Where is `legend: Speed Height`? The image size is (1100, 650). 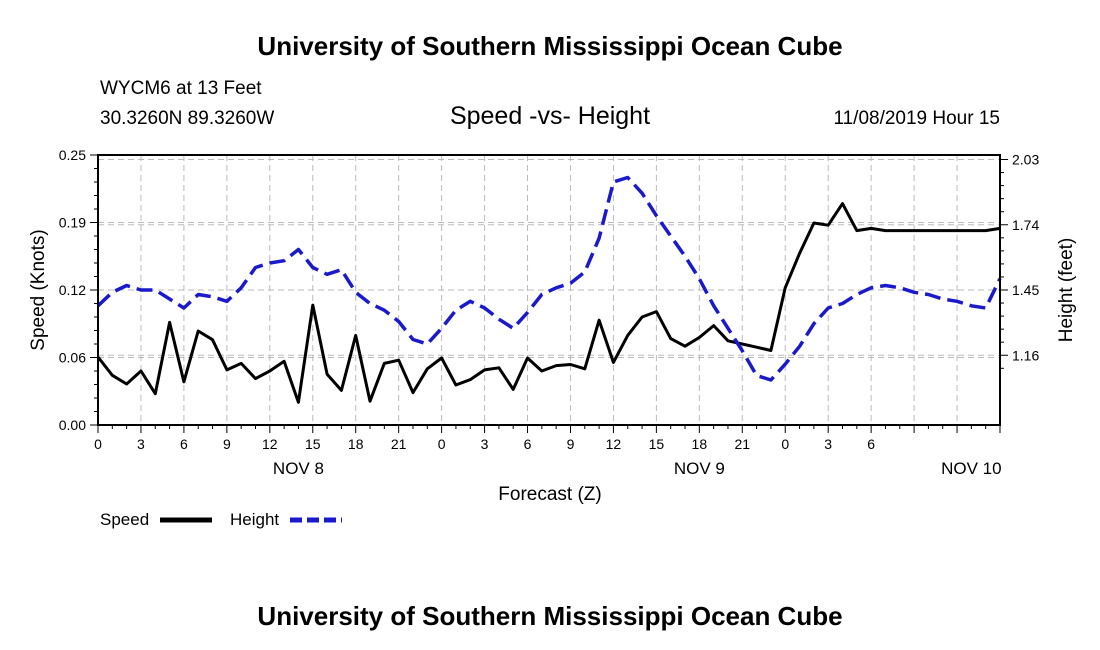
legend: Speed Height is located at coordinates (221, 519).